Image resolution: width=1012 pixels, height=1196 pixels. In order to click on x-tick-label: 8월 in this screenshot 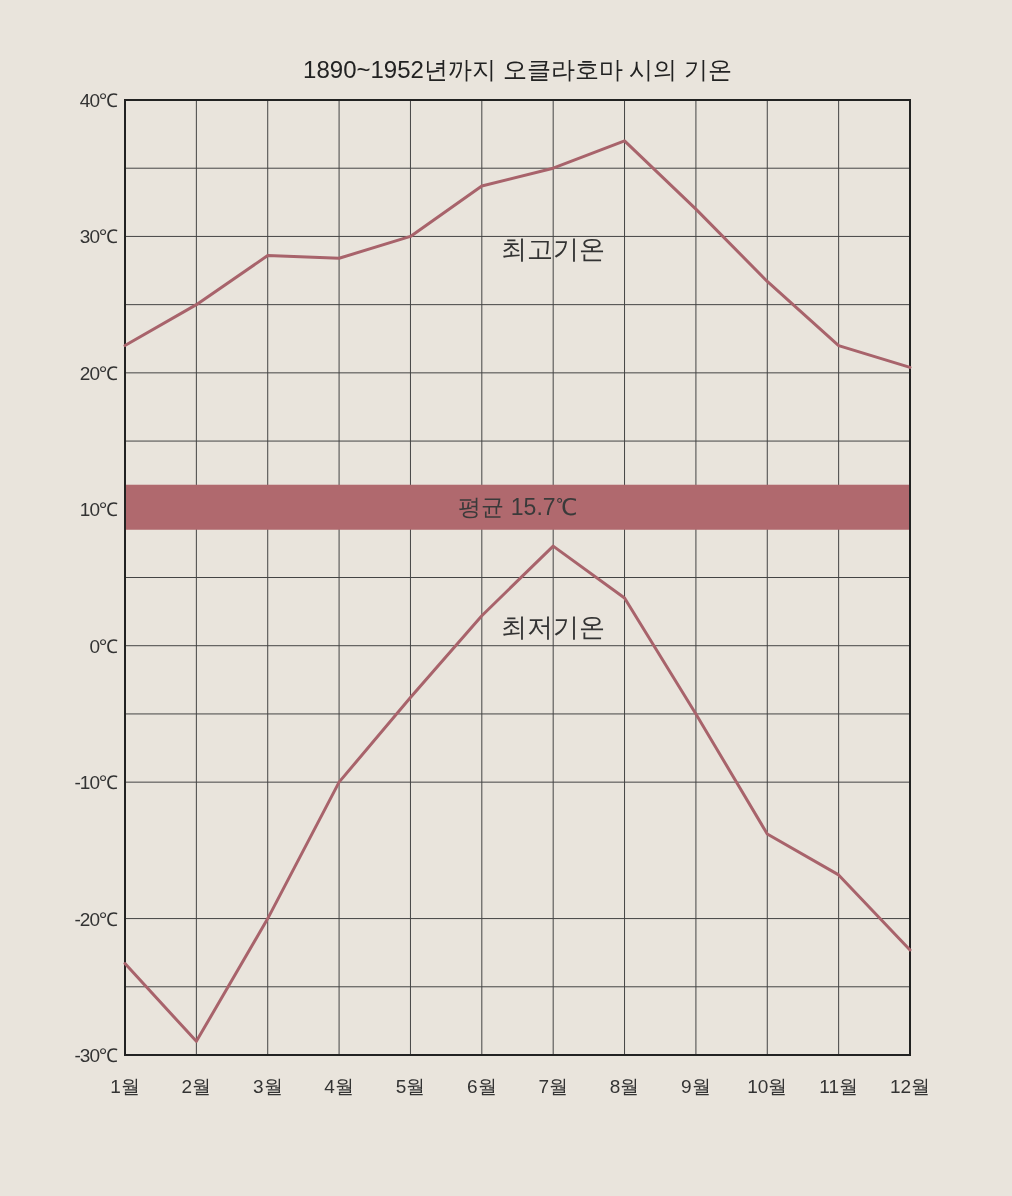, I will do `click(624, 1086)`.